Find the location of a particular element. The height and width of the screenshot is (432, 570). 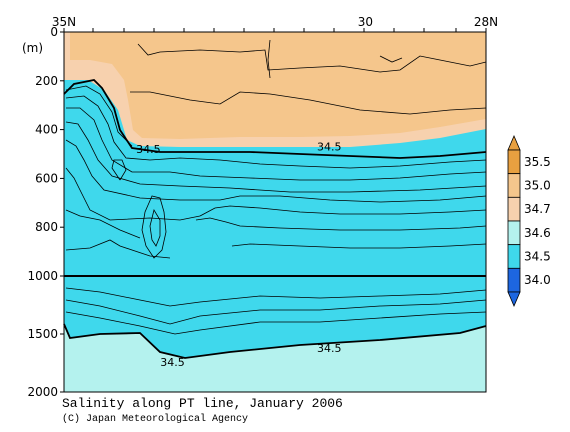

y-unit-label: (m) is located at coordinates (32, 48).